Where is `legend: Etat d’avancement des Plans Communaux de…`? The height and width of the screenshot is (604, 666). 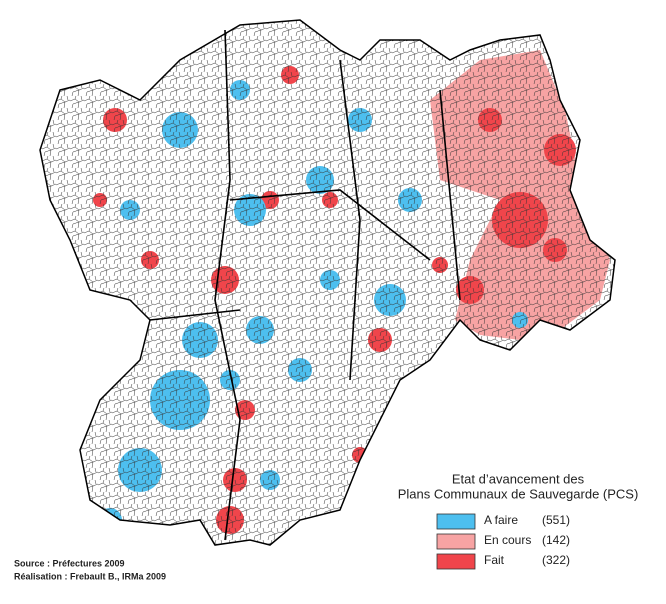
legend: Etat d’avancement des Plans Communaux de… is located at coordinates (518, 486).